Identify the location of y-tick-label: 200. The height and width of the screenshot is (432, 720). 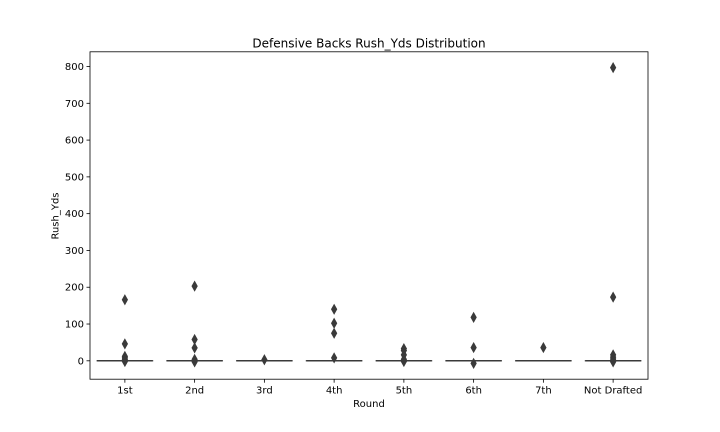
(74, 288).